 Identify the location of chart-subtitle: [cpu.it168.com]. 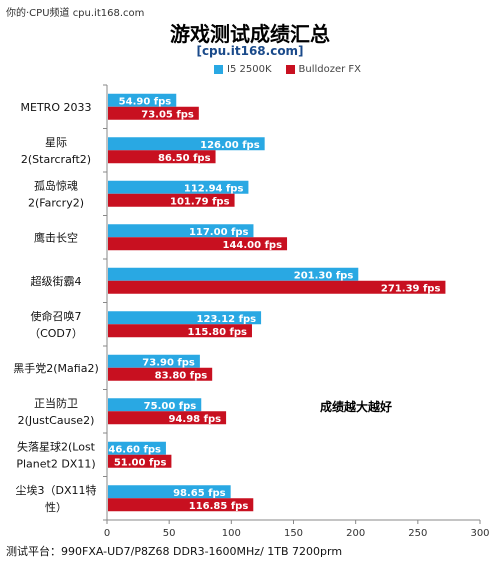
(250, 51).